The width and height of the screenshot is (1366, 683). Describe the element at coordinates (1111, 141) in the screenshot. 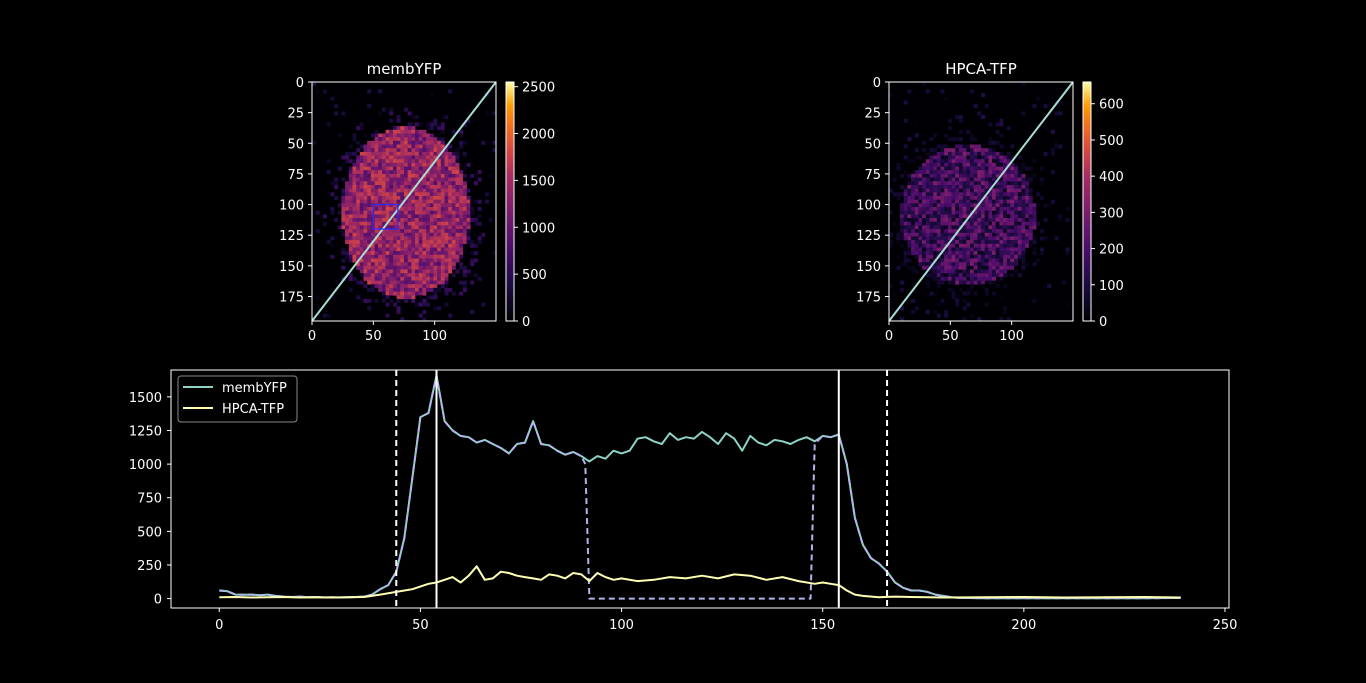

I see `colorbar-tick-label: 500` at that location.